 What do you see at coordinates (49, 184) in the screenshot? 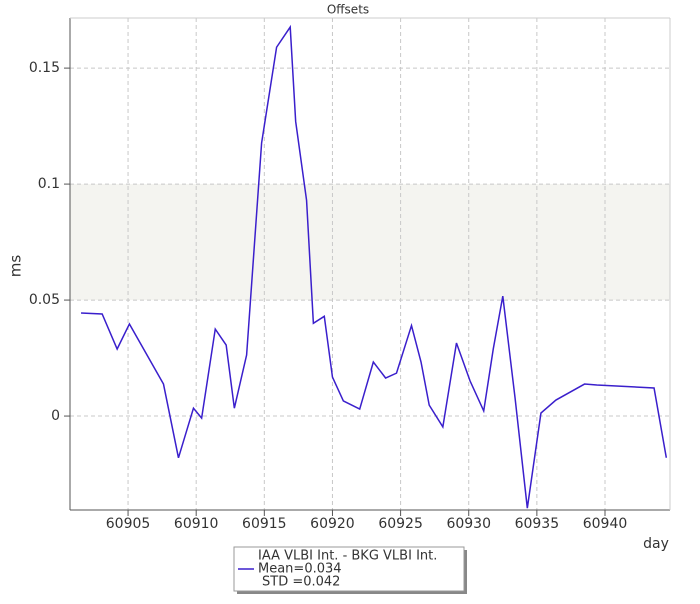
I see `y-tick-label: 0.1` at bounding box center [49, 184].